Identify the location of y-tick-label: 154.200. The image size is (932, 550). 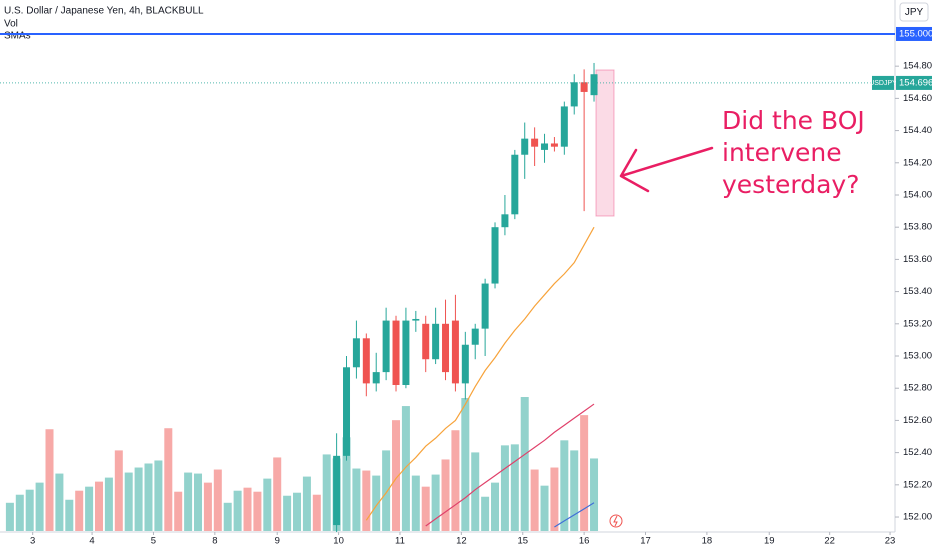
(917, 162).